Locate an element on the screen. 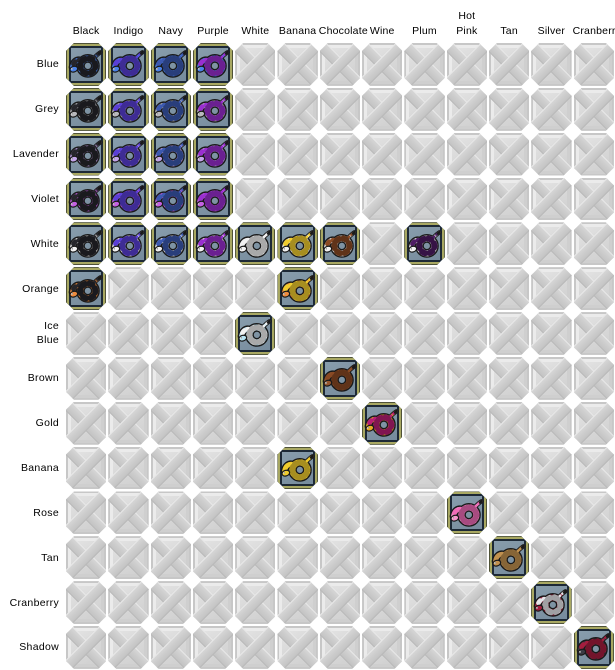 The width and height of the screenshot is (615, 670). cell-banana-banana is located at coordinates (297, 468).